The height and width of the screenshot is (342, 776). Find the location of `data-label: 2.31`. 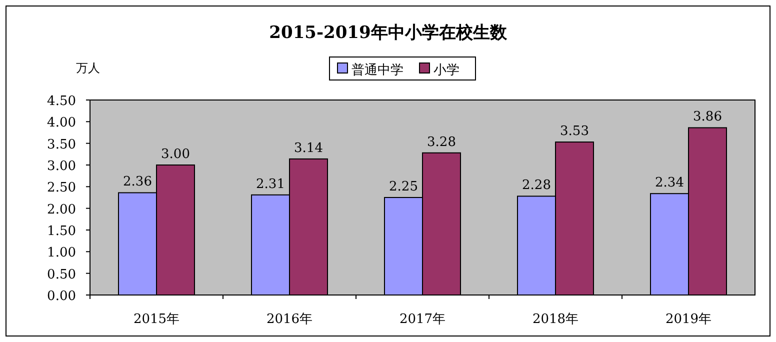

data-label: 2.31 is located at coordinates (270, 184).